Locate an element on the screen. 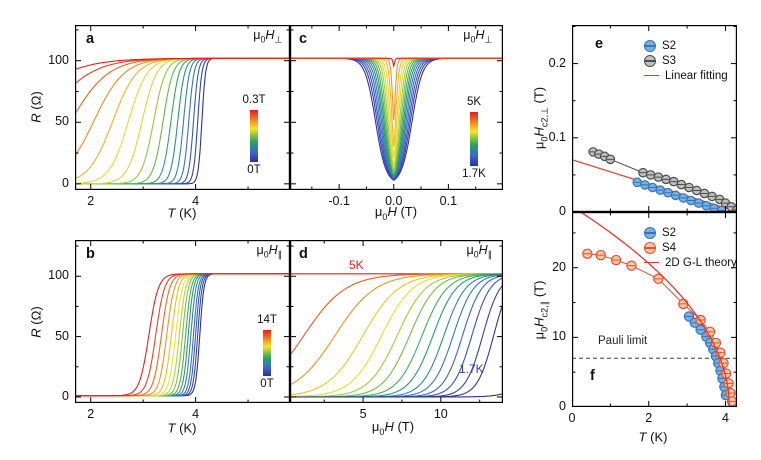  panel-d-axes is located at coordinates (396, 321).